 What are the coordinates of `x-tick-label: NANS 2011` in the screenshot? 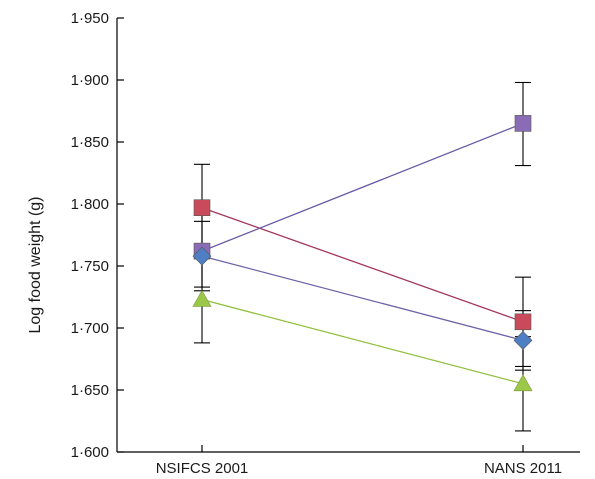 It's located at (523, 468).